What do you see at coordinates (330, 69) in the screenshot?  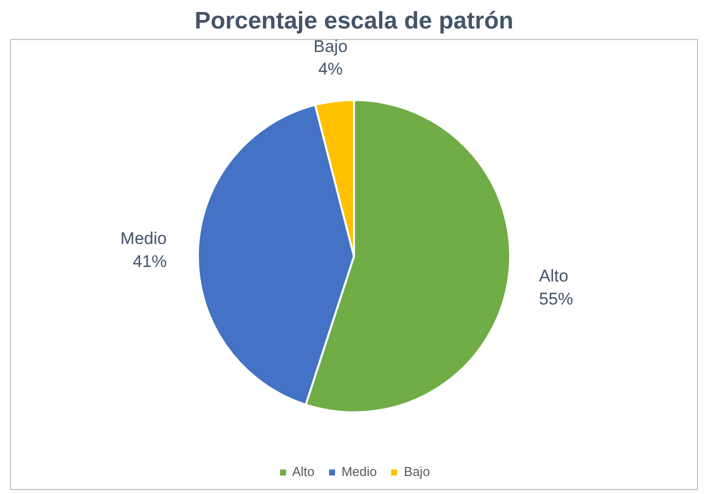 I see `data-label: 4%` at bounding box center [330, 69].